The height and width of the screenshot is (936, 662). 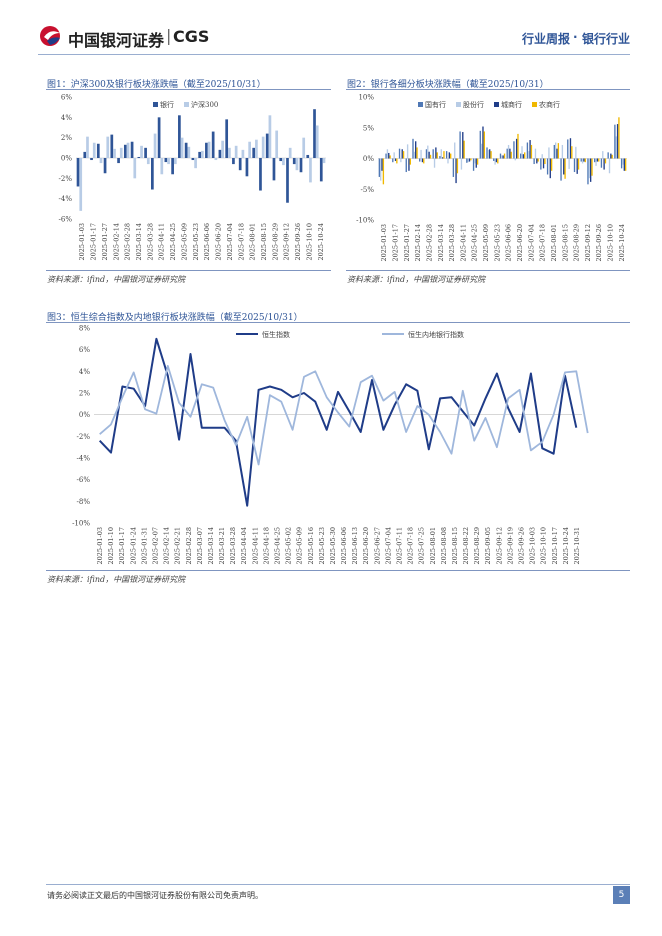 What do you see at coordinates (444, 545) in the screenshot?
I see `x-tick-label: 2025-08-08` at bounding box center [444, 545].